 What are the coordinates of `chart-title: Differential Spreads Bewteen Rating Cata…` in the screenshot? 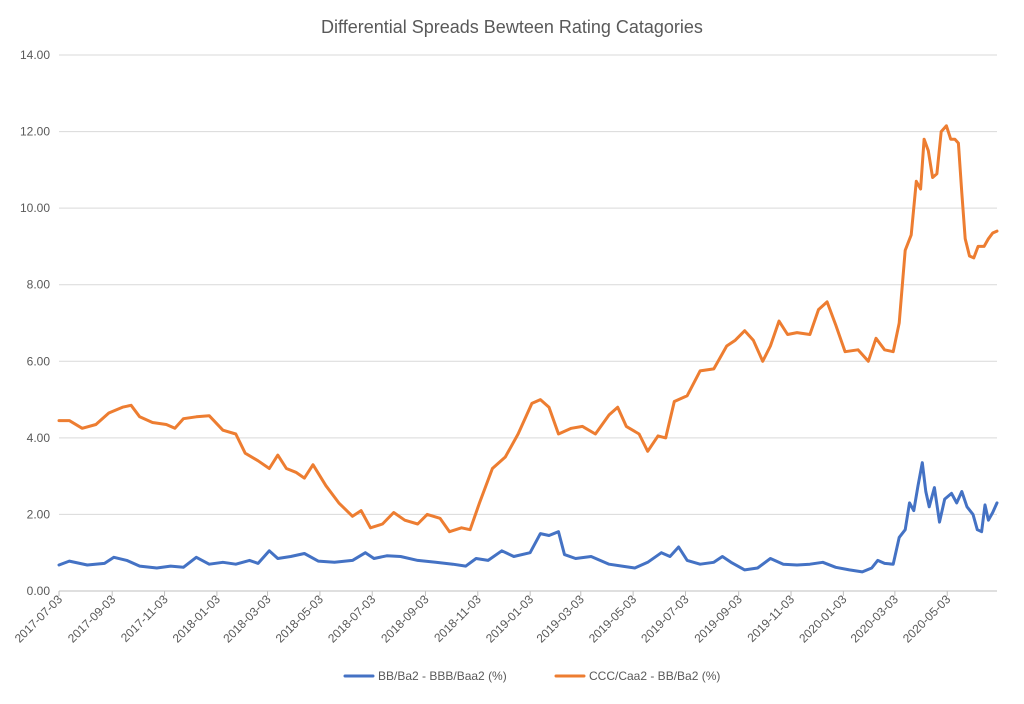 It's located at (512, 27).